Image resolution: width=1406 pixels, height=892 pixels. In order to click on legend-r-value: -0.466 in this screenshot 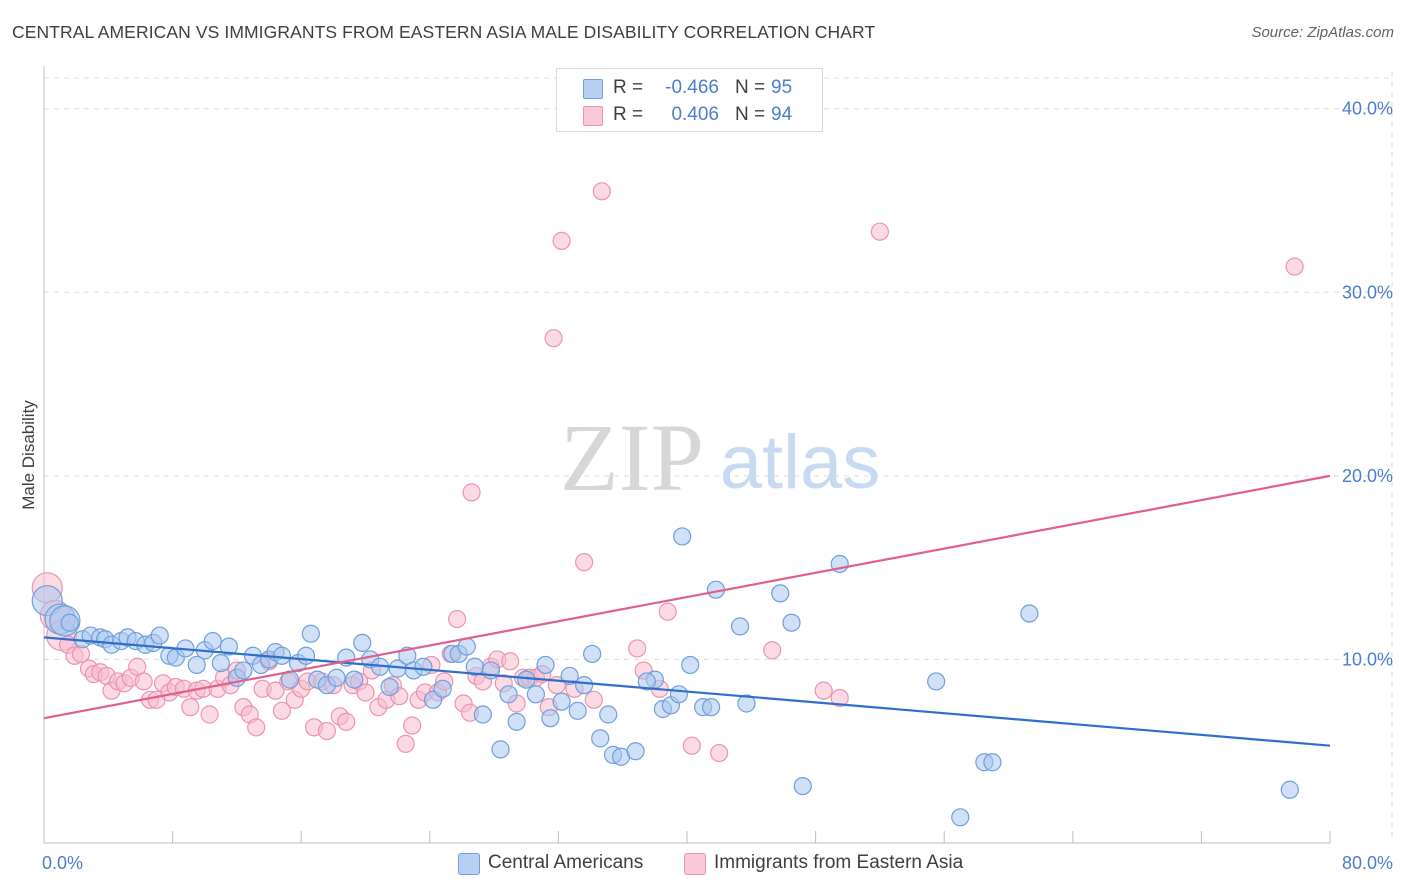, I will do `click(692, 87)`.